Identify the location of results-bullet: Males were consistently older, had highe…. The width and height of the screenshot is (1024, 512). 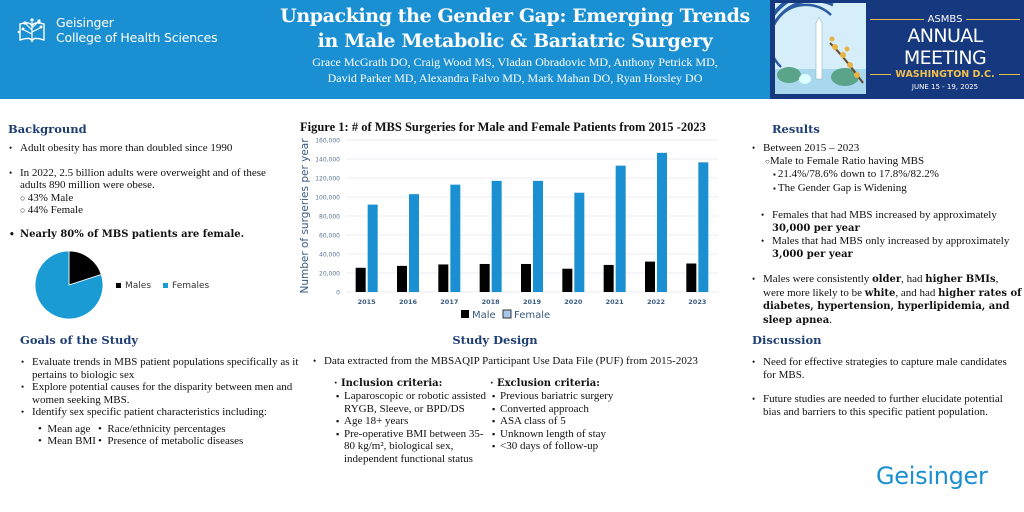
(887, 300).